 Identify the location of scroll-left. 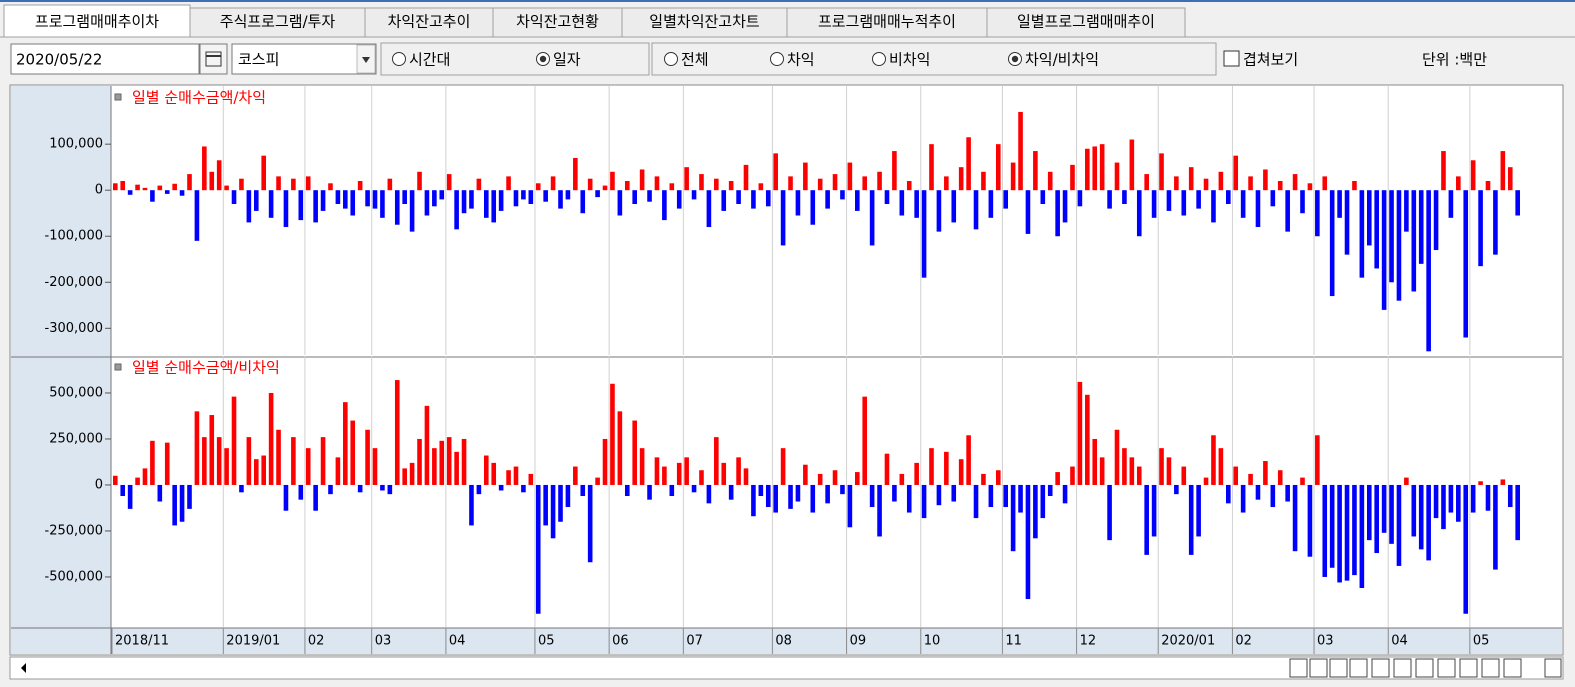
(23, 668).